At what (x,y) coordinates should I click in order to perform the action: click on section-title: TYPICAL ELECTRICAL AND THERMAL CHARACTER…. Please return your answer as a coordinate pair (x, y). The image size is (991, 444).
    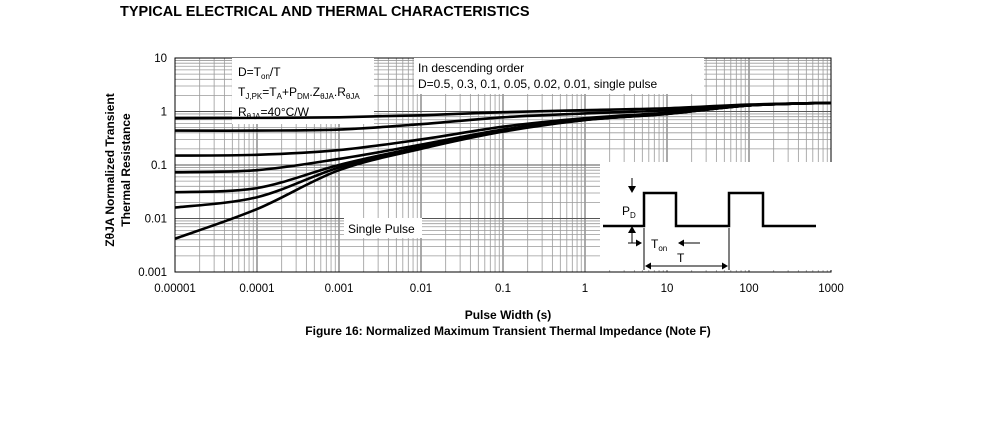
    Looking at the image, I should click on (325, 12).